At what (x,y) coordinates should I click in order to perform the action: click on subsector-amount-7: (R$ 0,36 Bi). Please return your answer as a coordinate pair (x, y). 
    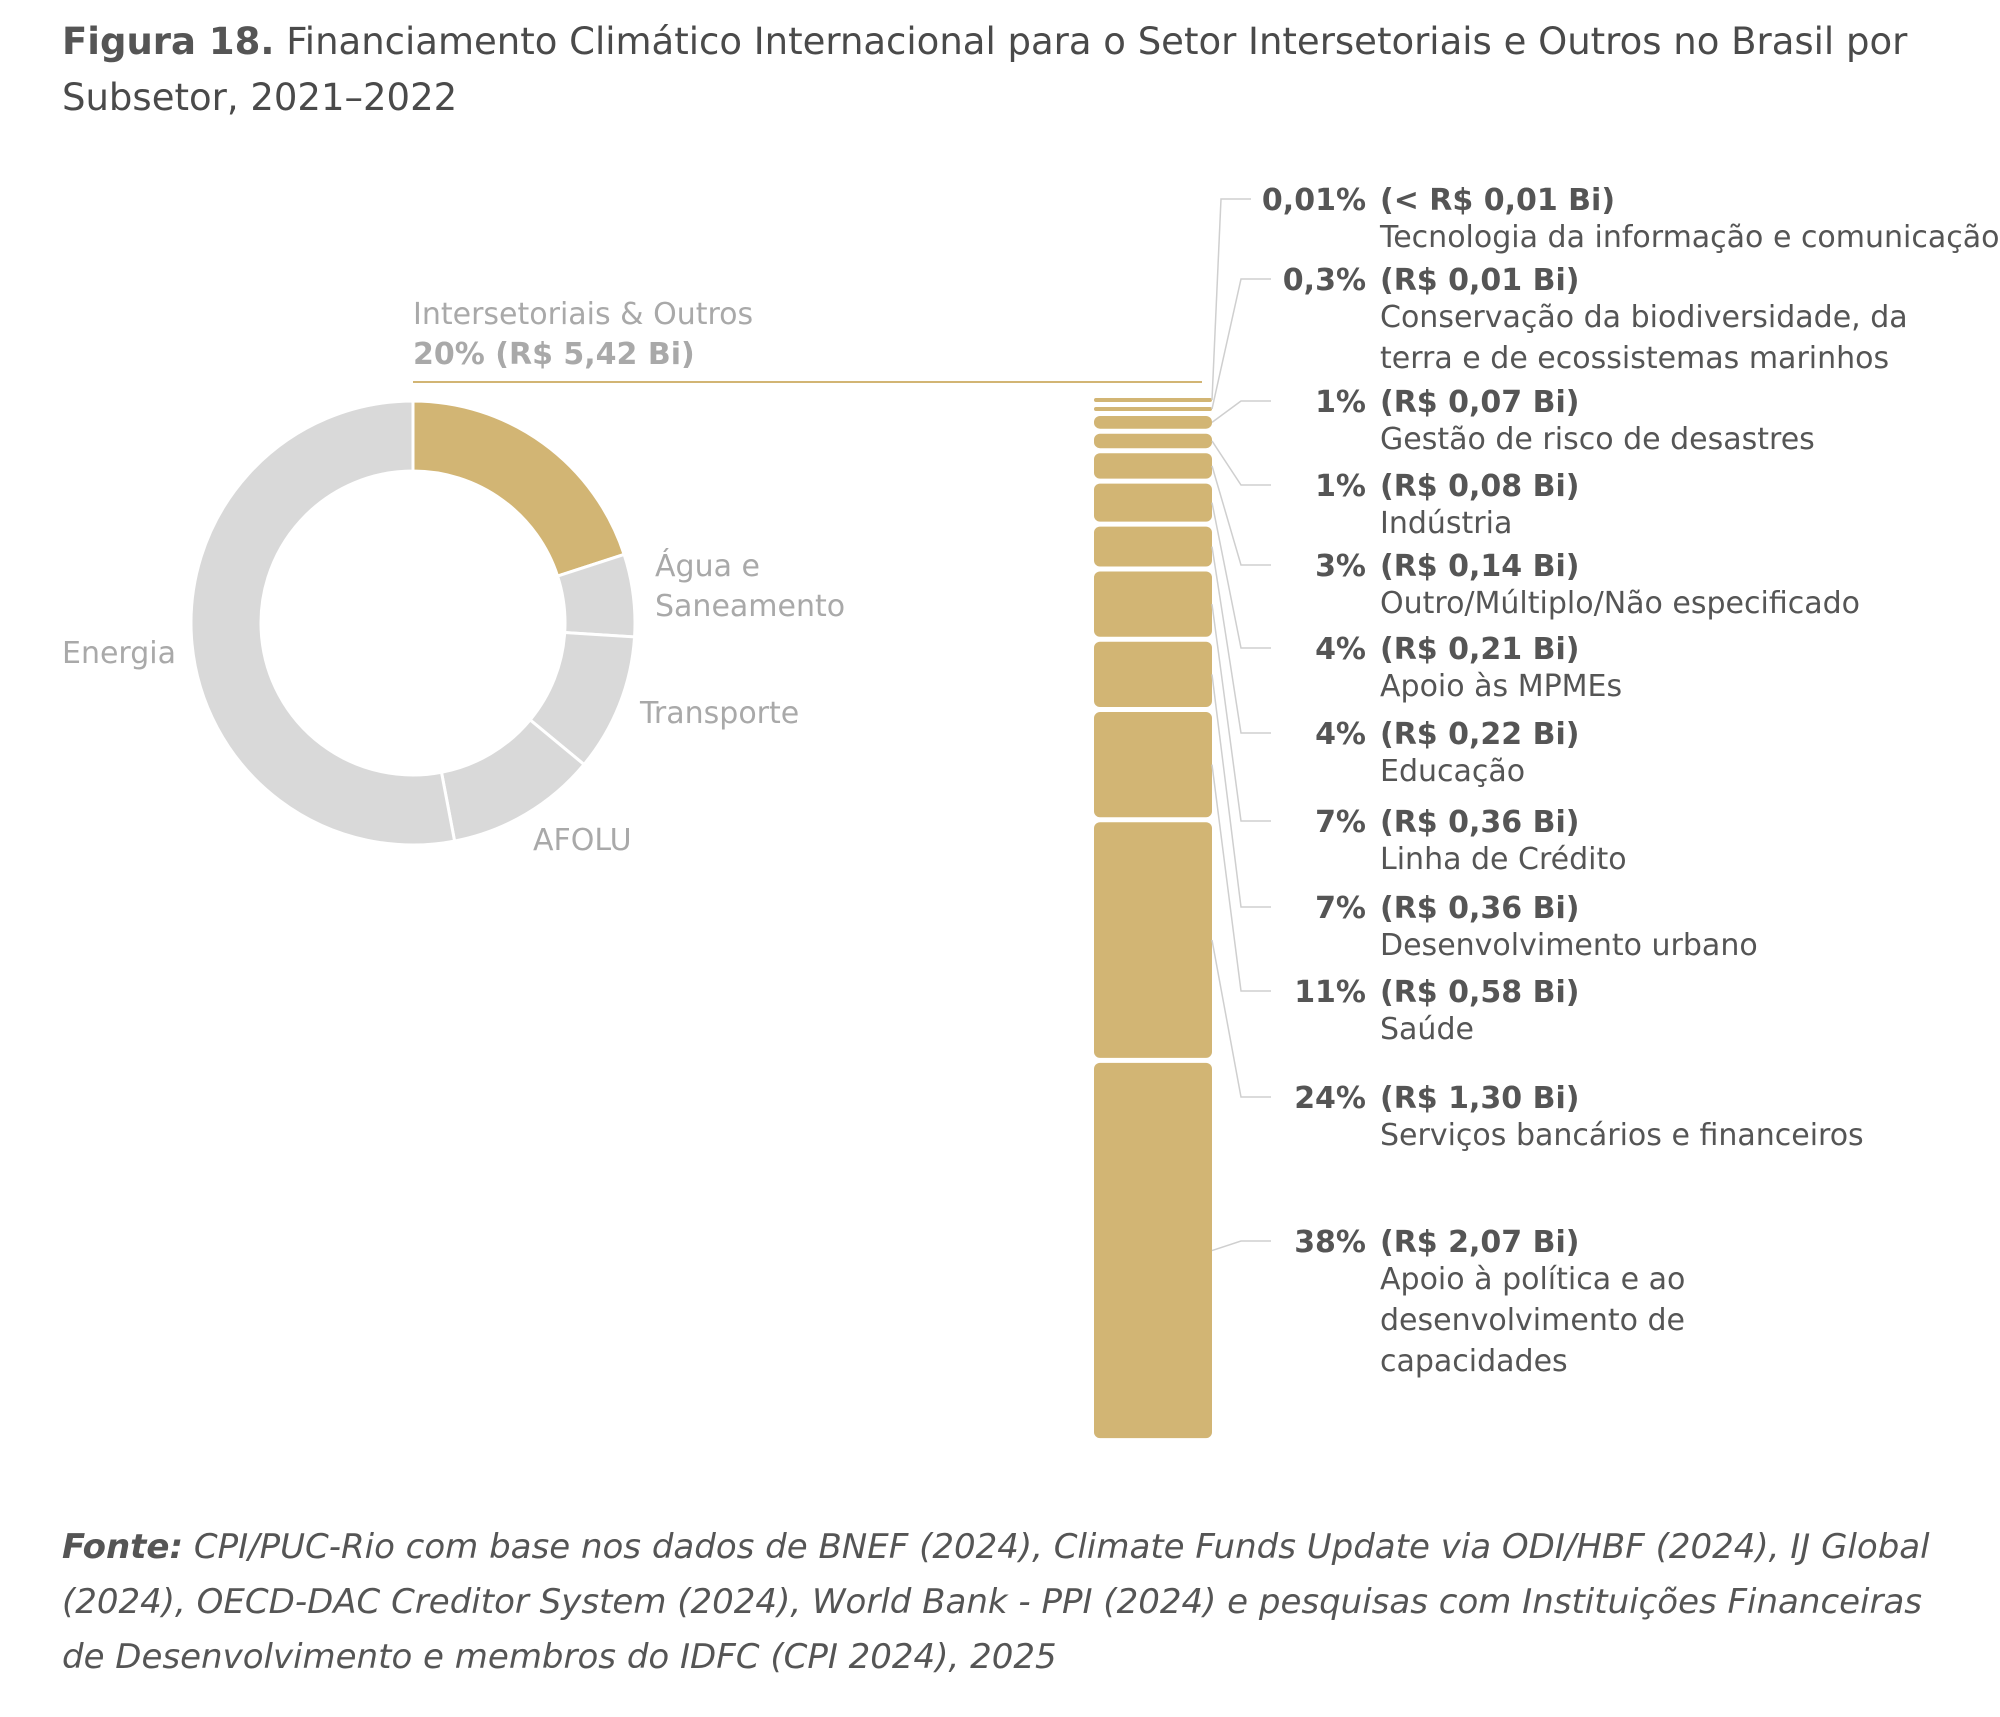
    Looking at the image, I should click on (1479, 822).